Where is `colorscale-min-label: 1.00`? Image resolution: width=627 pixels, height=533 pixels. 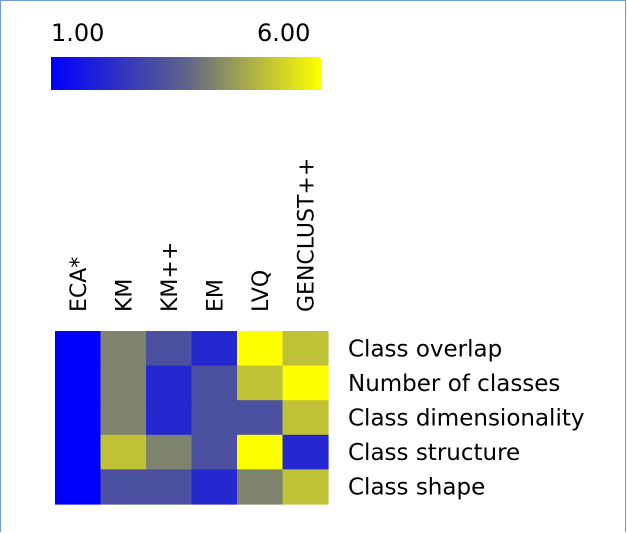
colorscale-min-label: 1.00 is located at coordinates (78, 33).